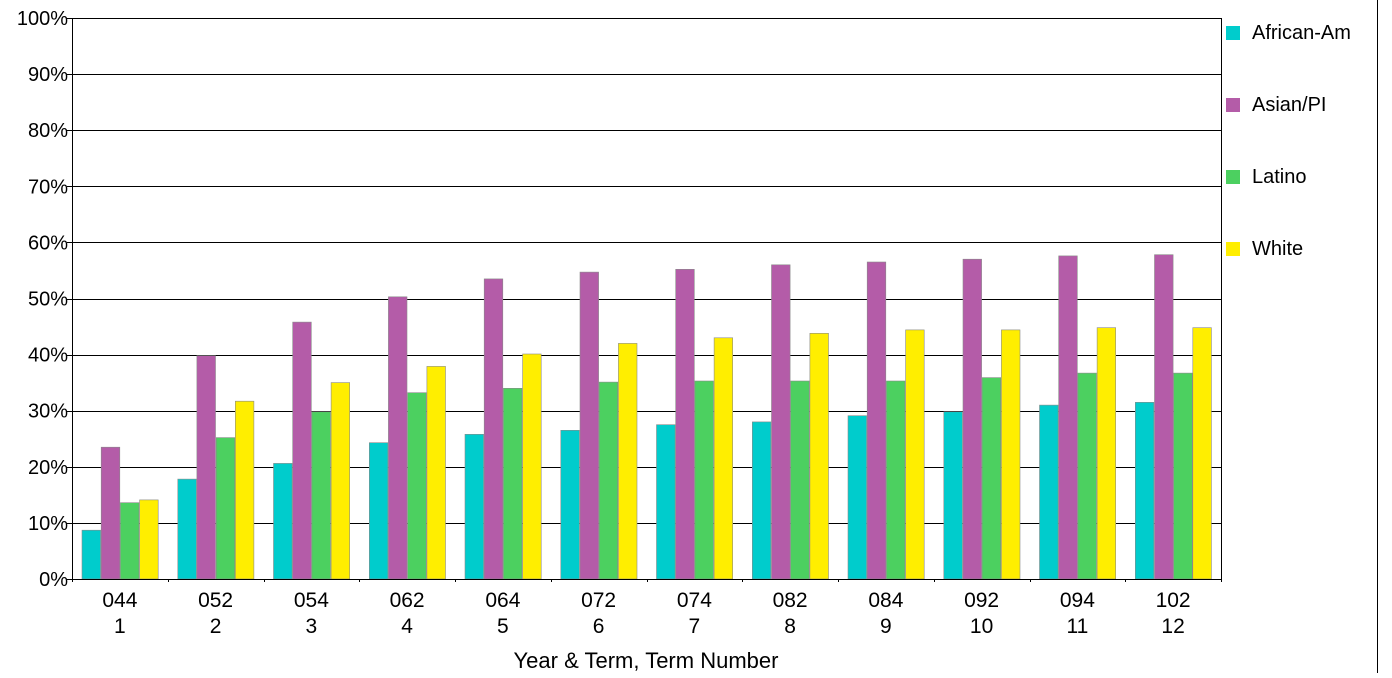 The image size is (1392, 678). I want to click on x-tick-sublabel: 12, so click(1172, 626).